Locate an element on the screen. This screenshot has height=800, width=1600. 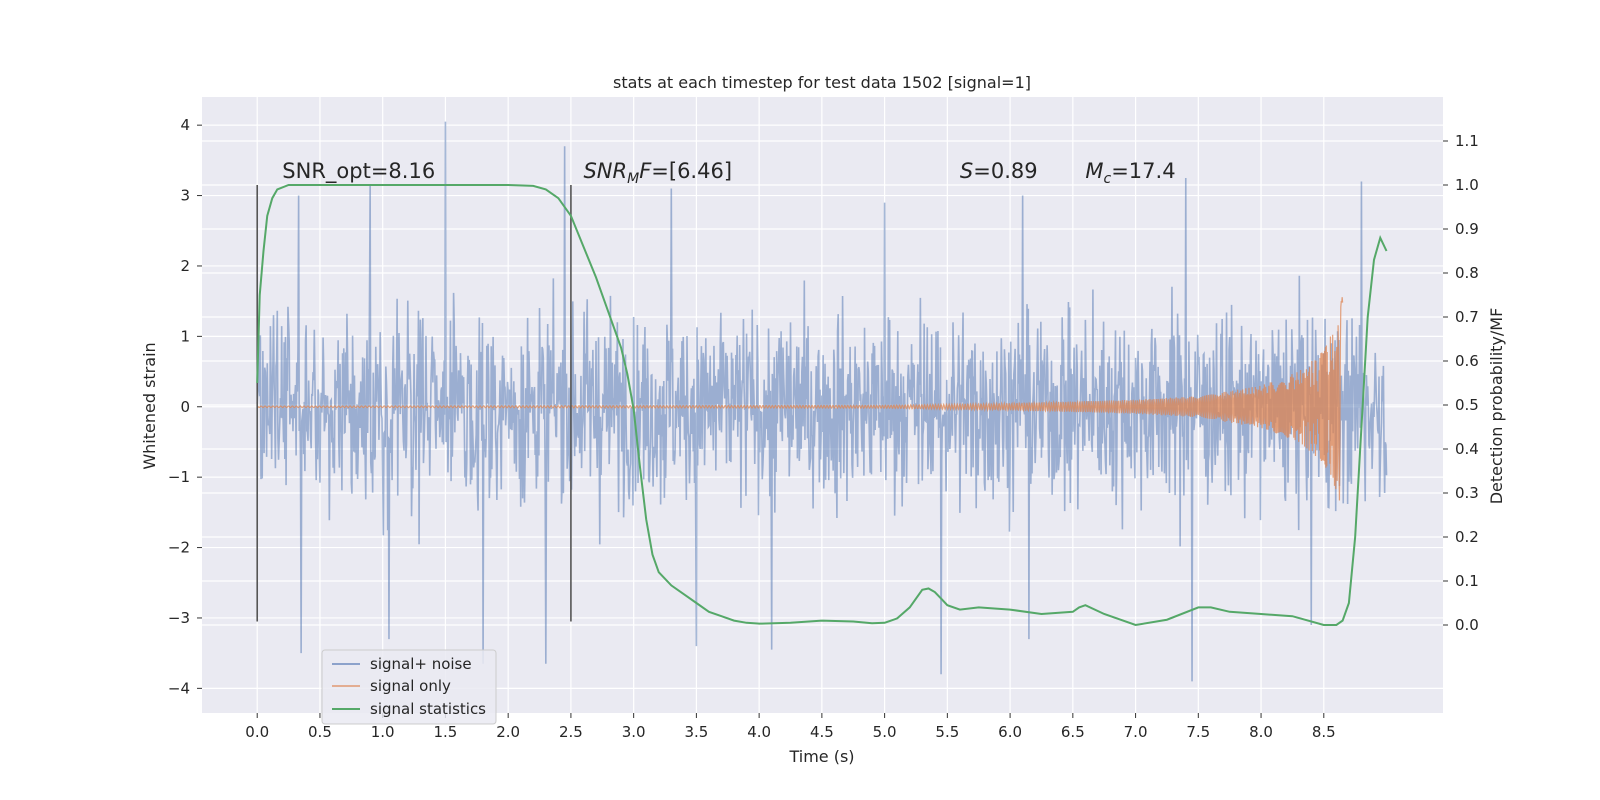
x-tick-label: 5.5 is located at coordinates (947, 732).